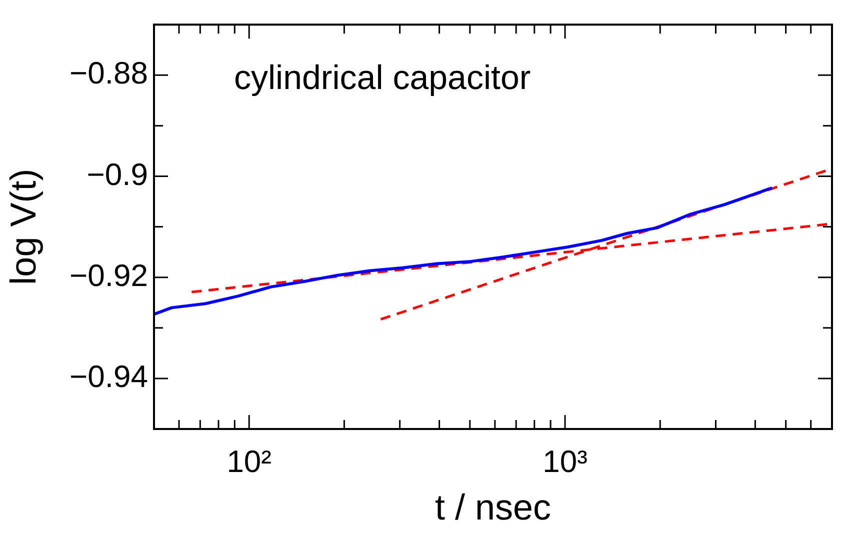 The image size is (848, 535). Describe the element at coordinates (109, 376) in the screenshot. I see `y-tick-label: −0.94` at that location.